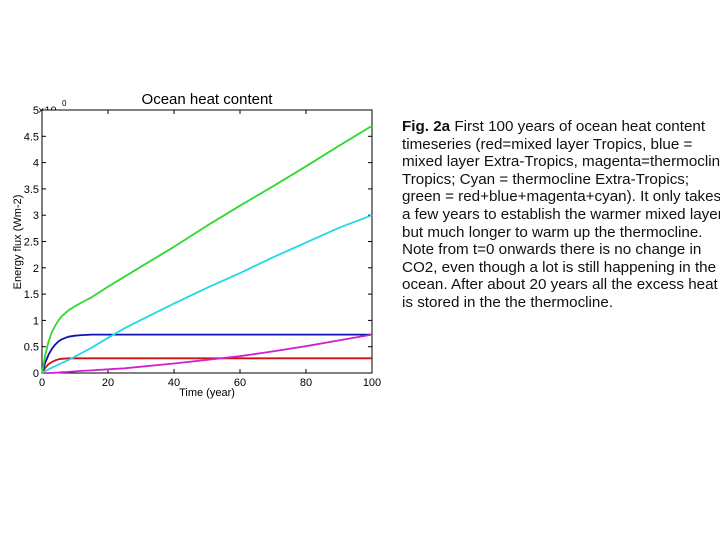 The height and width of the screenshot is (540, 720). Describe the element at coordinates (31, 295) in the screenshot. I see `y-tick-label: 1.5` at that location.